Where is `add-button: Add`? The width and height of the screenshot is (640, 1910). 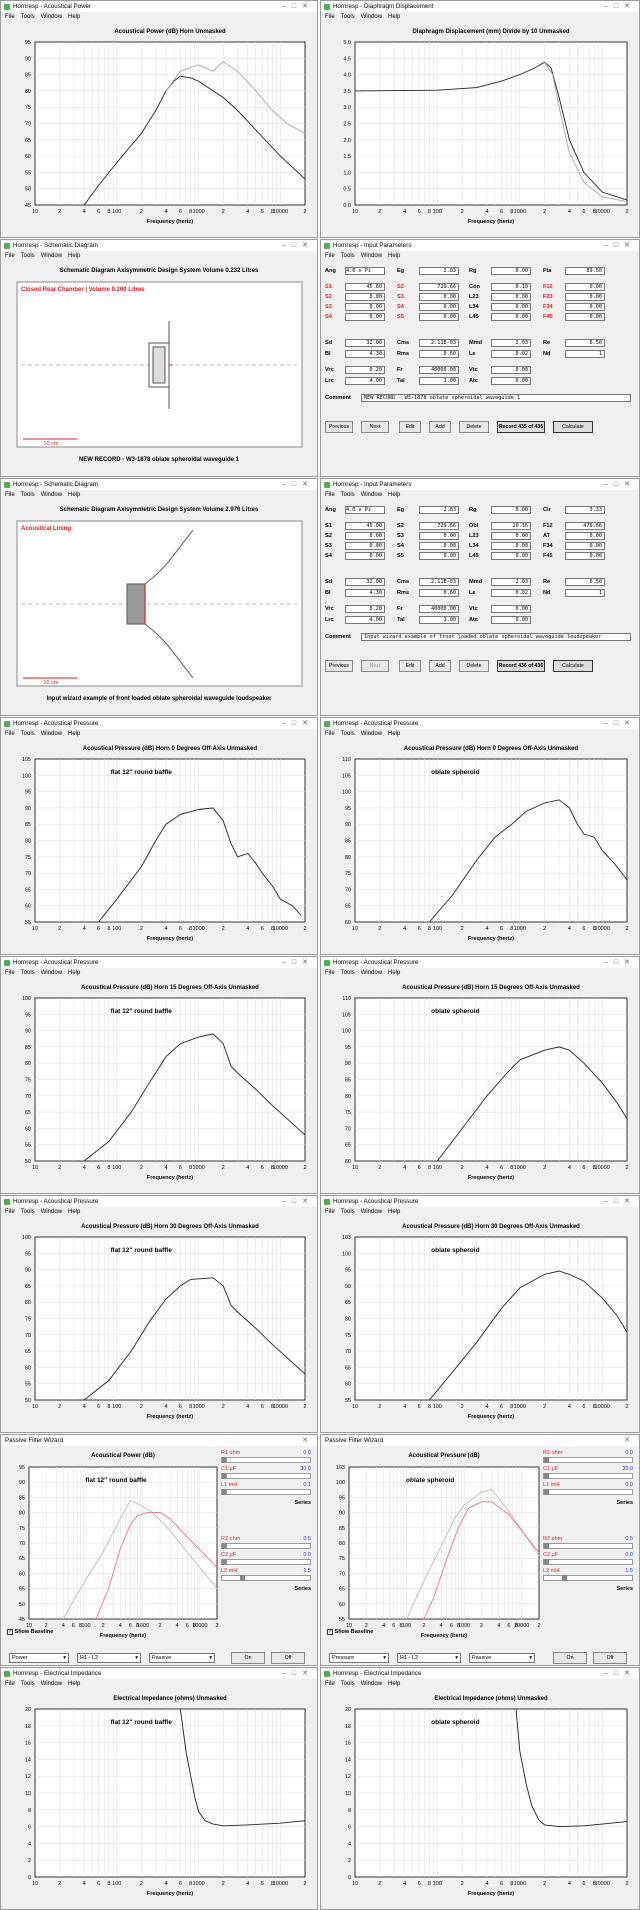 add-button: Add is located at coordinates (440, 666).